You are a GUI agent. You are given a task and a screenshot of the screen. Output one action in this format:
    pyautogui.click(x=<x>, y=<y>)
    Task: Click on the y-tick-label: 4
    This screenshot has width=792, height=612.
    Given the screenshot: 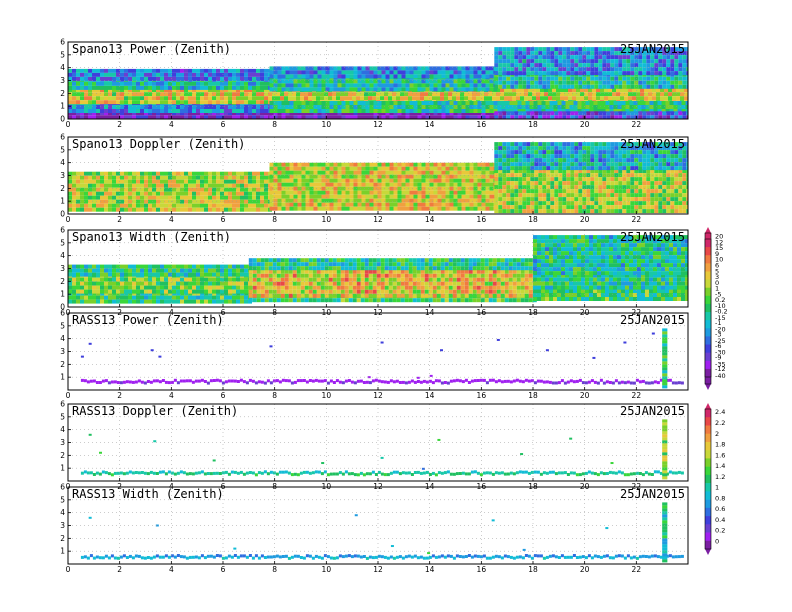 What is the action you would take?
    pyautogui.click(x=62, y=67)
    